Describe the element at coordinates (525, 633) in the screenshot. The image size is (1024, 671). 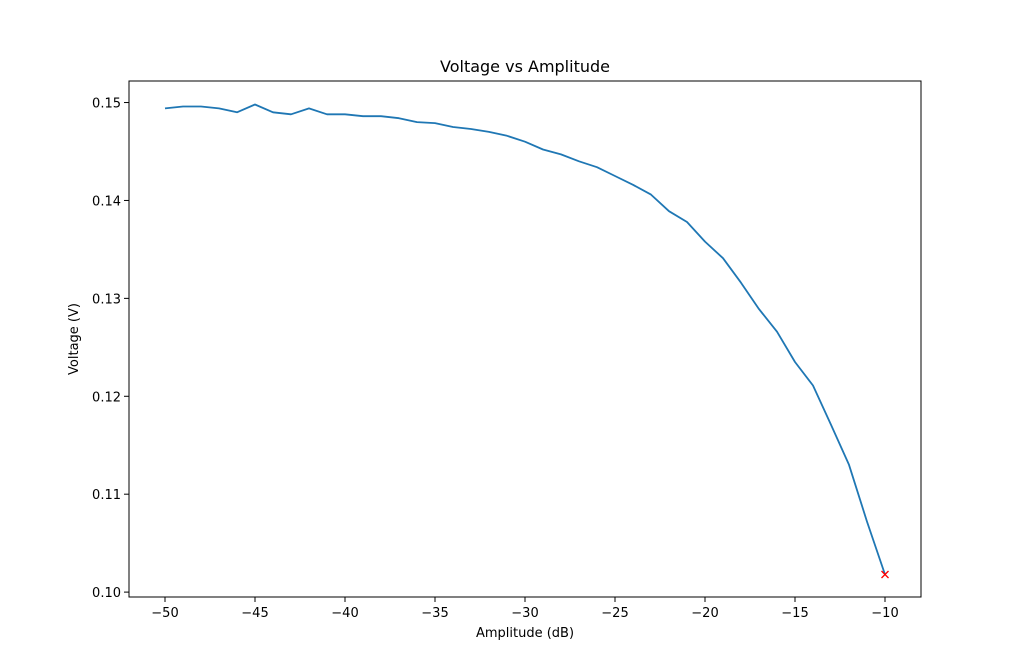
I see `x-axis-label: Amplitude (dB)` at that location.